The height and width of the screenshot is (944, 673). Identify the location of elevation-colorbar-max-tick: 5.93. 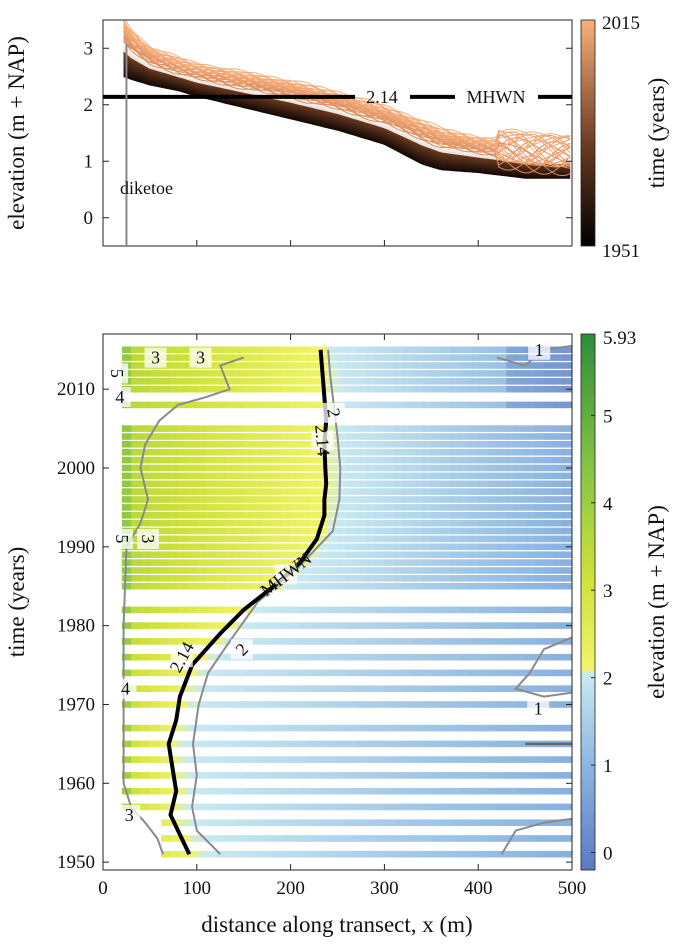
(619, 338).